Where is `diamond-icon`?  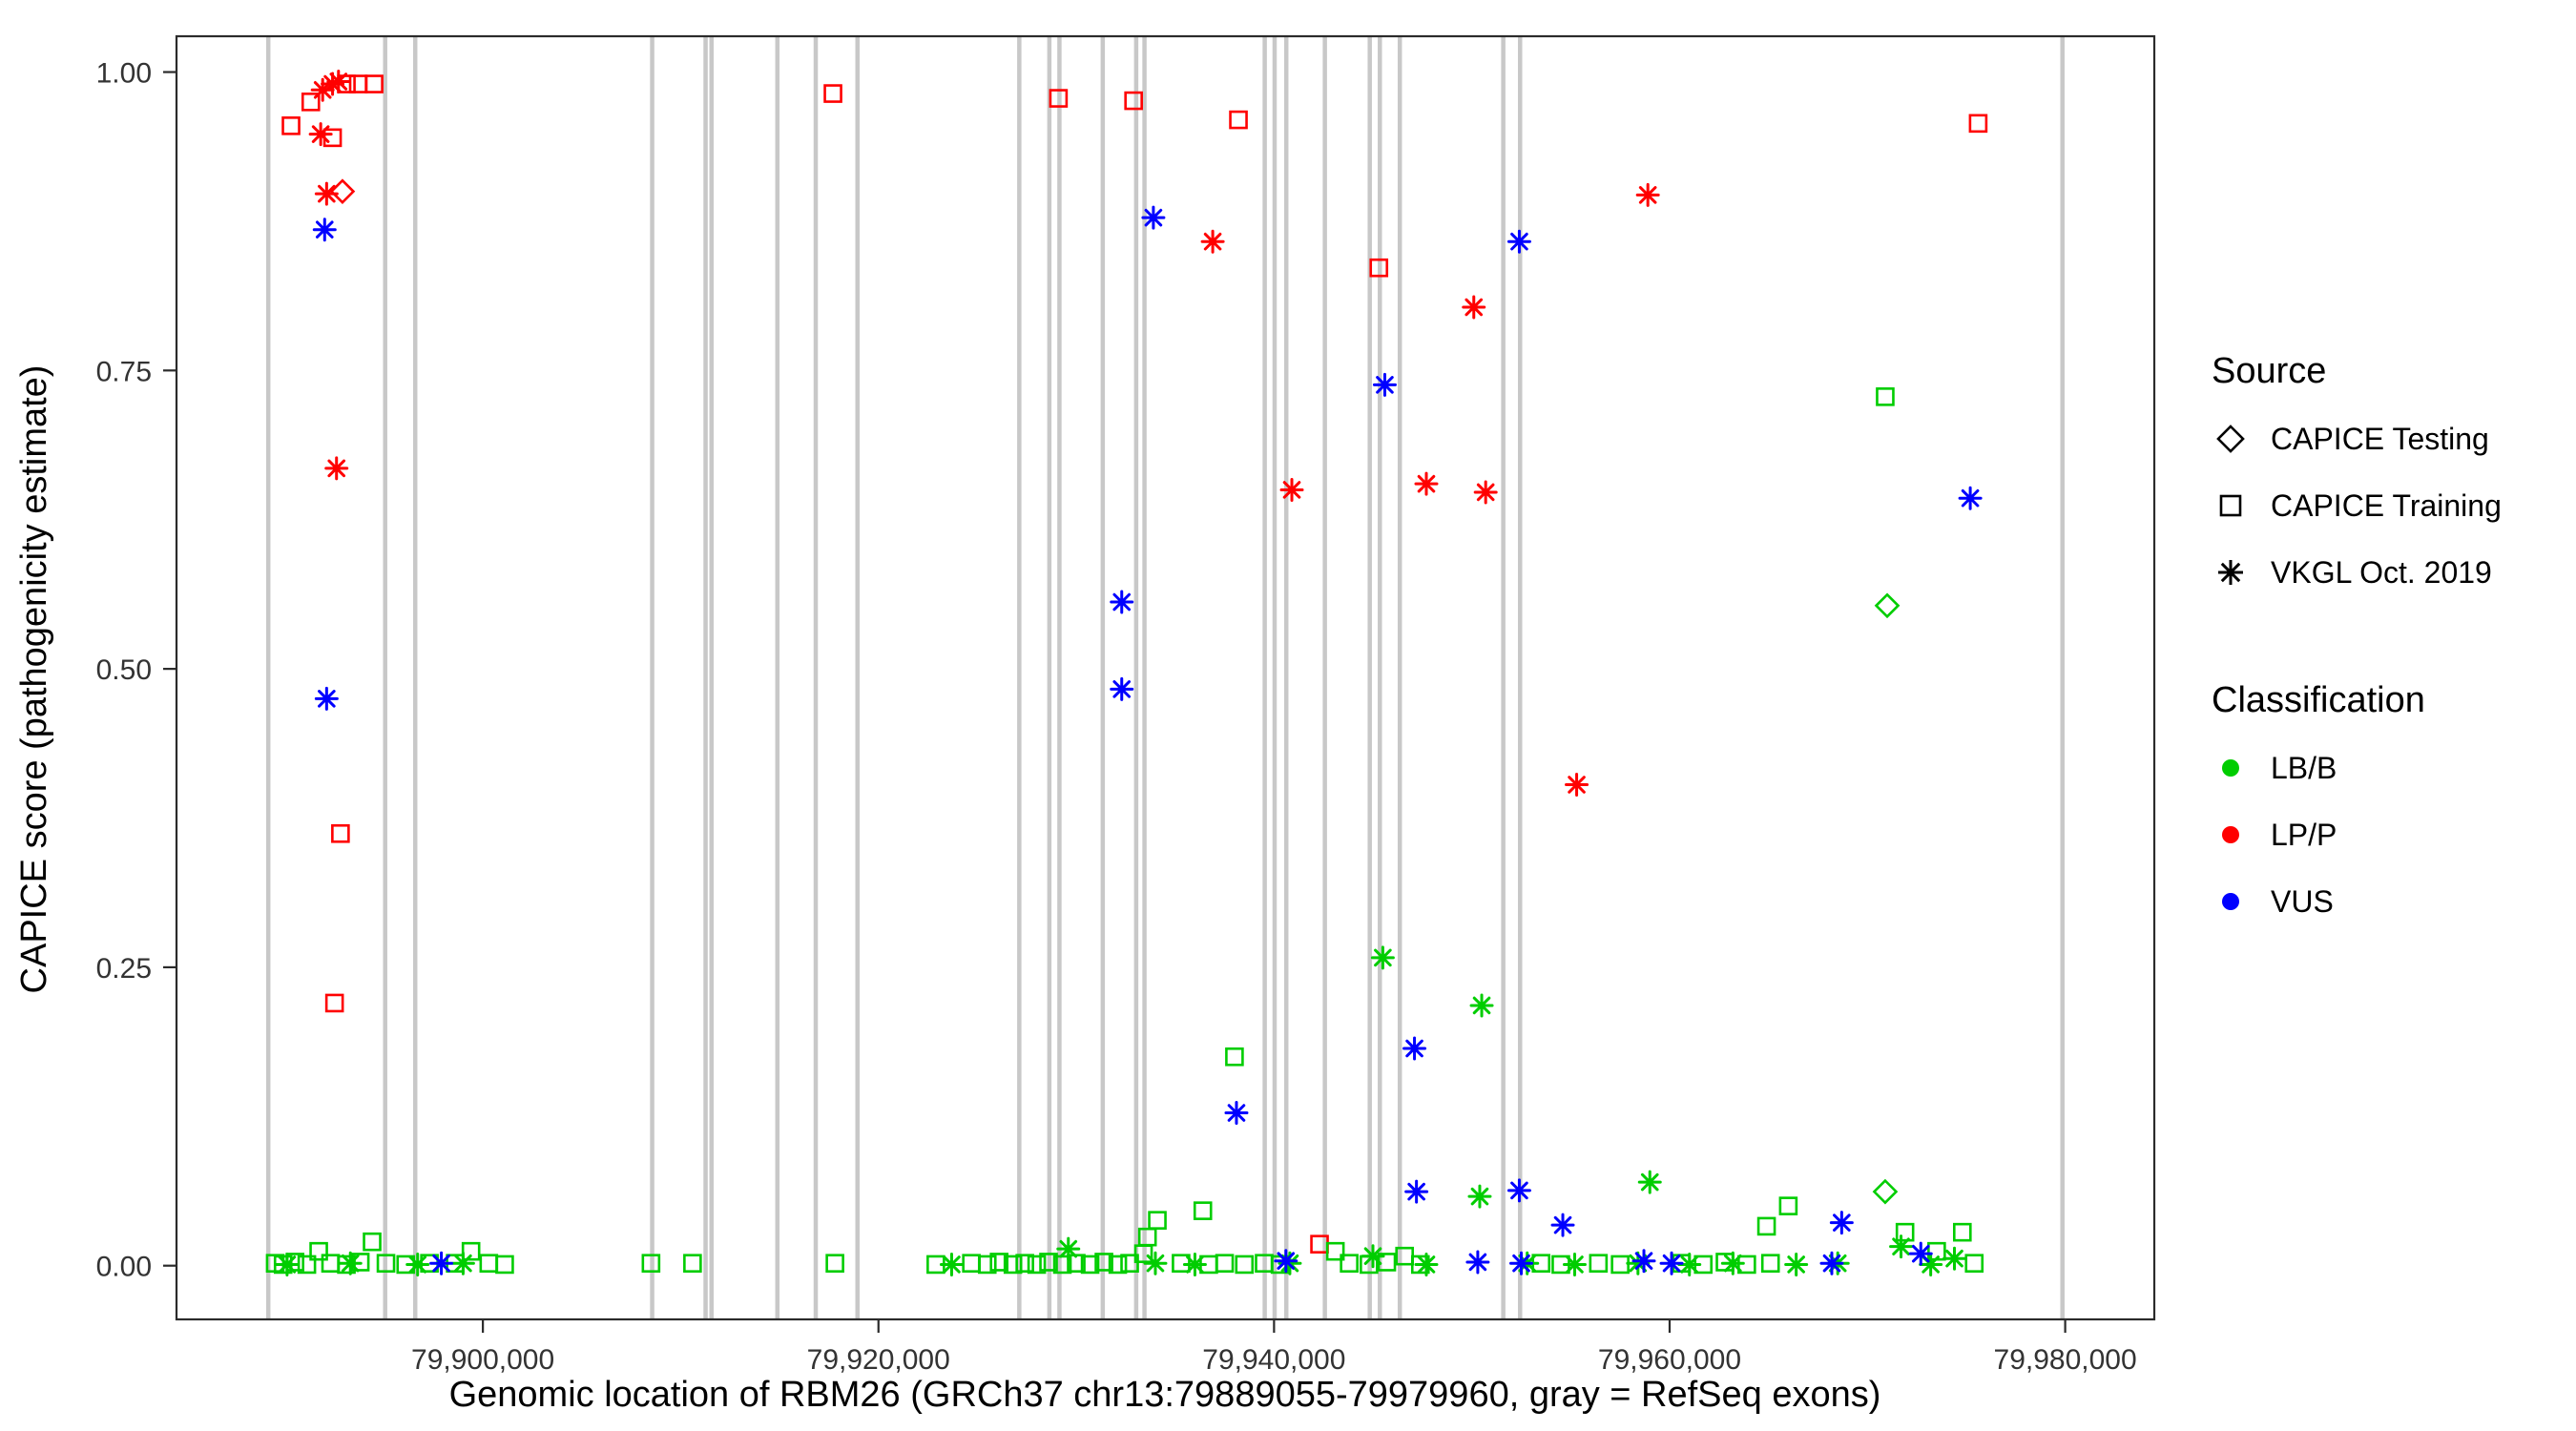 diamond-icon is located at coordinates (2230, 439).